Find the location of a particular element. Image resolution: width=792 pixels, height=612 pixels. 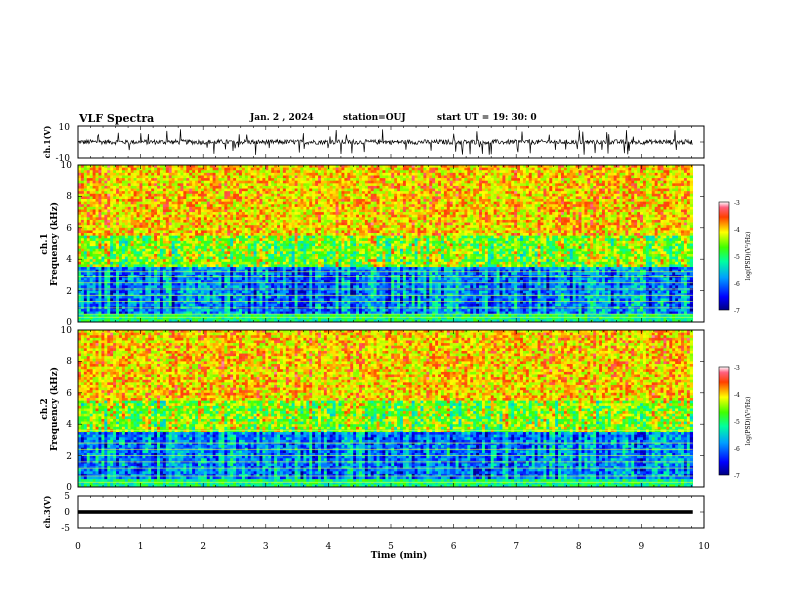

ch1-waveform-panel: 10 -10 ch.1(V) is located at coordinates (373, 143).